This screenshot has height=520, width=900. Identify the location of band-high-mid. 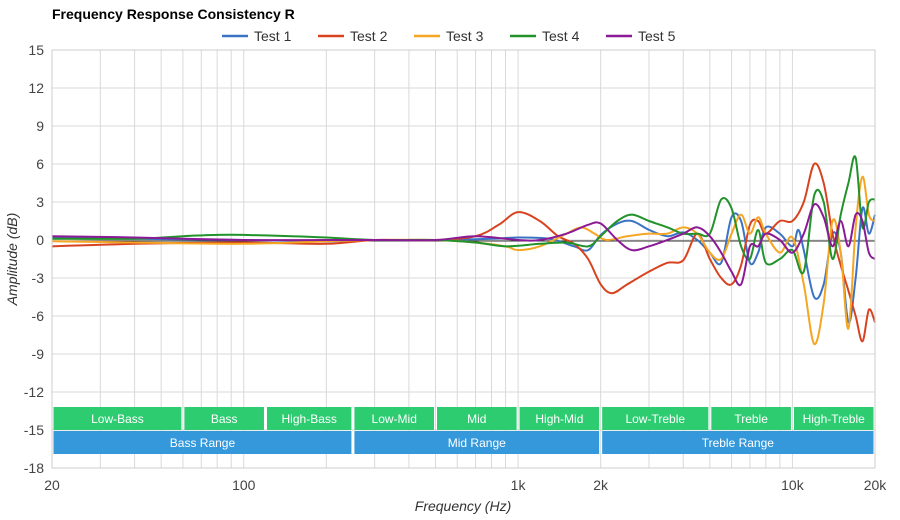
(559, 418).